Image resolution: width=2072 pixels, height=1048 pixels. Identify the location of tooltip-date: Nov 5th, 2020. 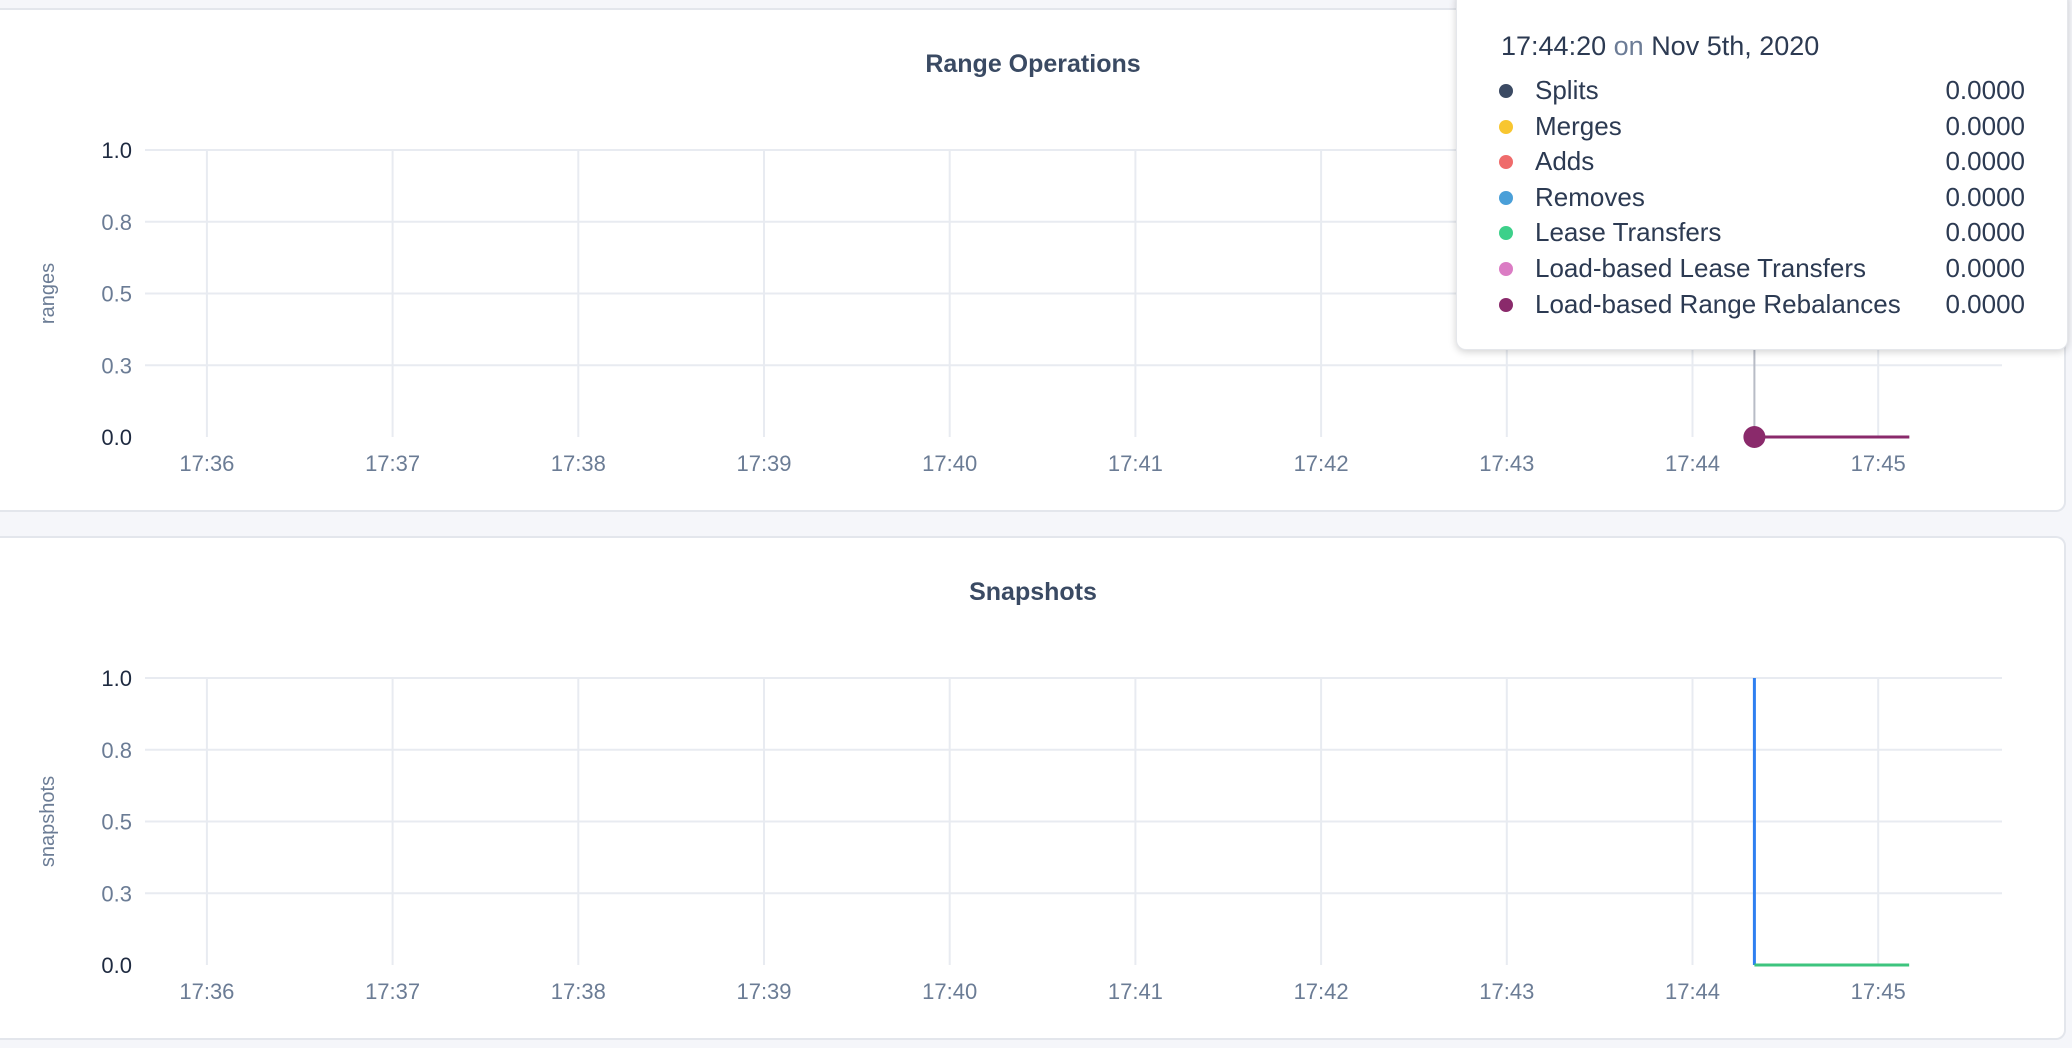
(1735, 46).